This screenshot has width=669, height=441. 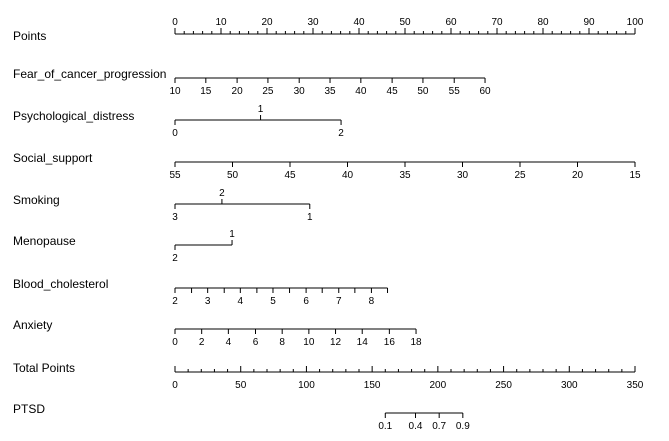 What do you see at coordinates (267, 22) in the screenshot?
I see `points-tick-label: 20` at bounding box center [267, 22].